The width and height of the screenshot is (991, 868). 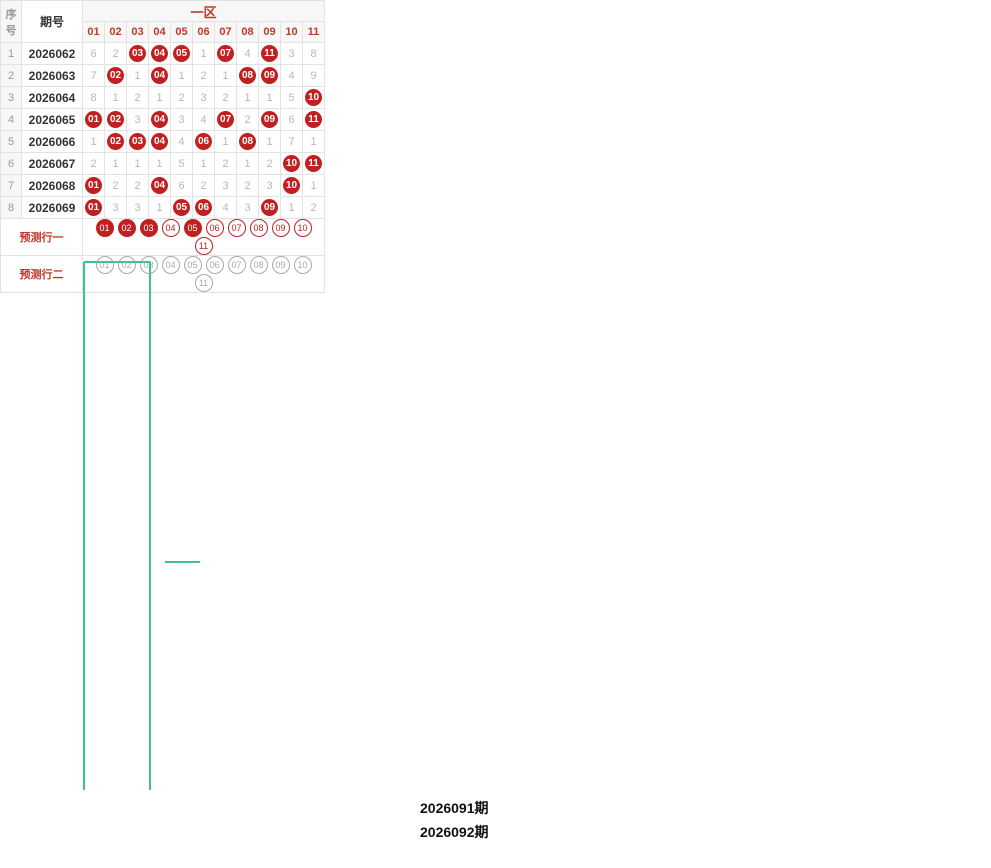 I want to click on draw-cell: 11, so click(x=313, y=119).